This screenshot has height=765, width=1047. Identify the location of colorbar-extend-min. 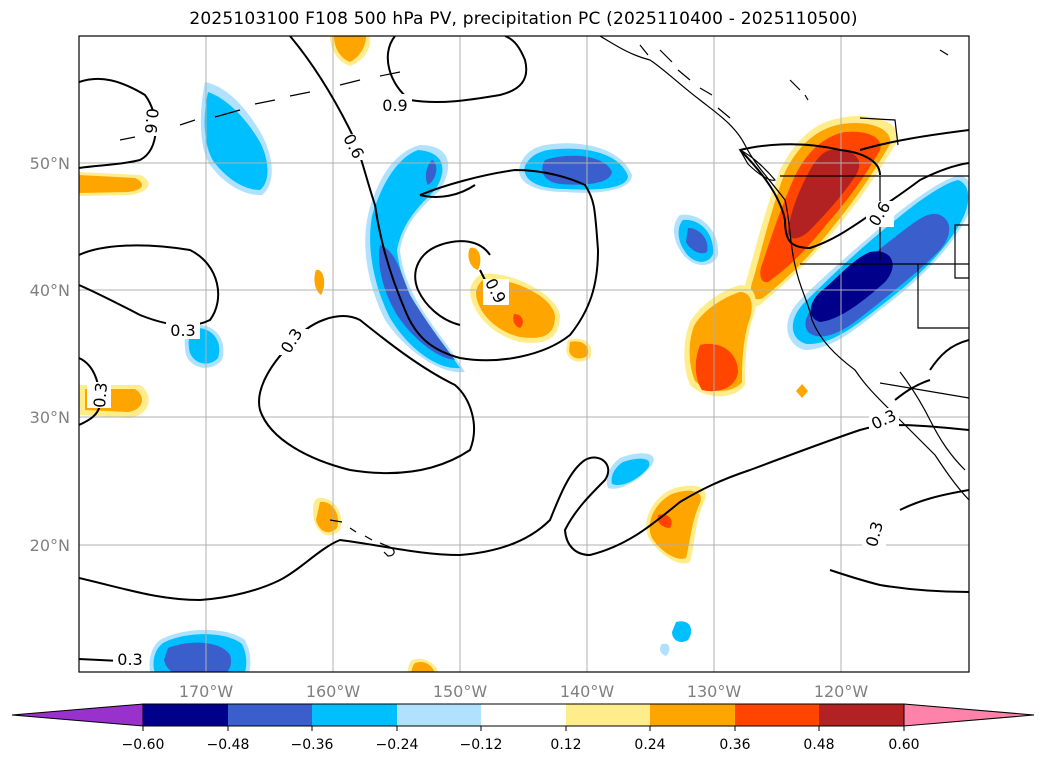
(77, 715).